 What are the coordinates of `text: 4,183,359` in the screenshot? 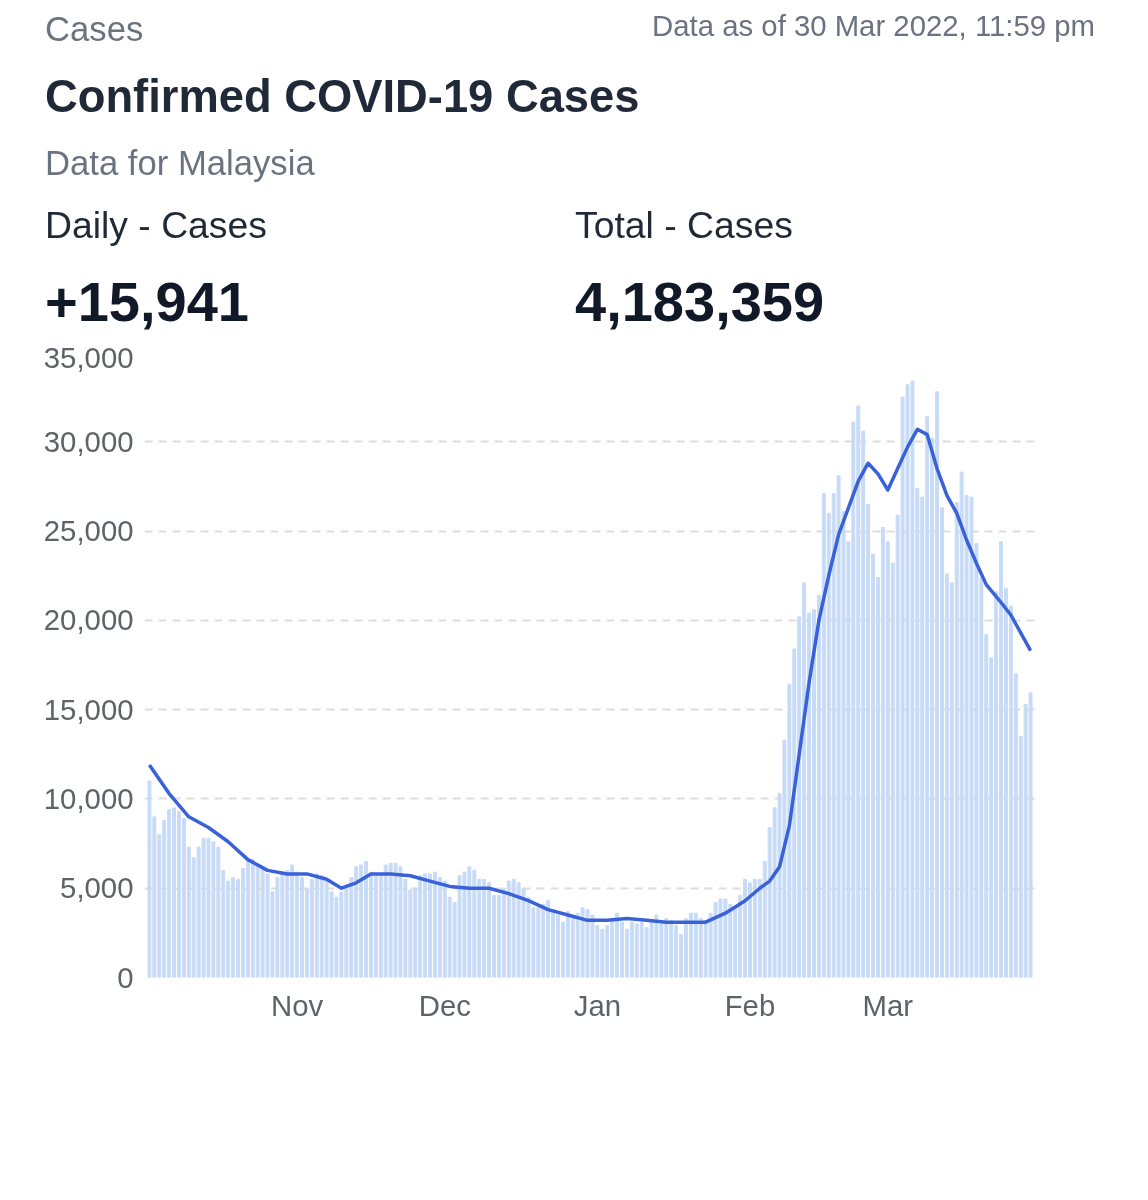 It's located at (700, 302).